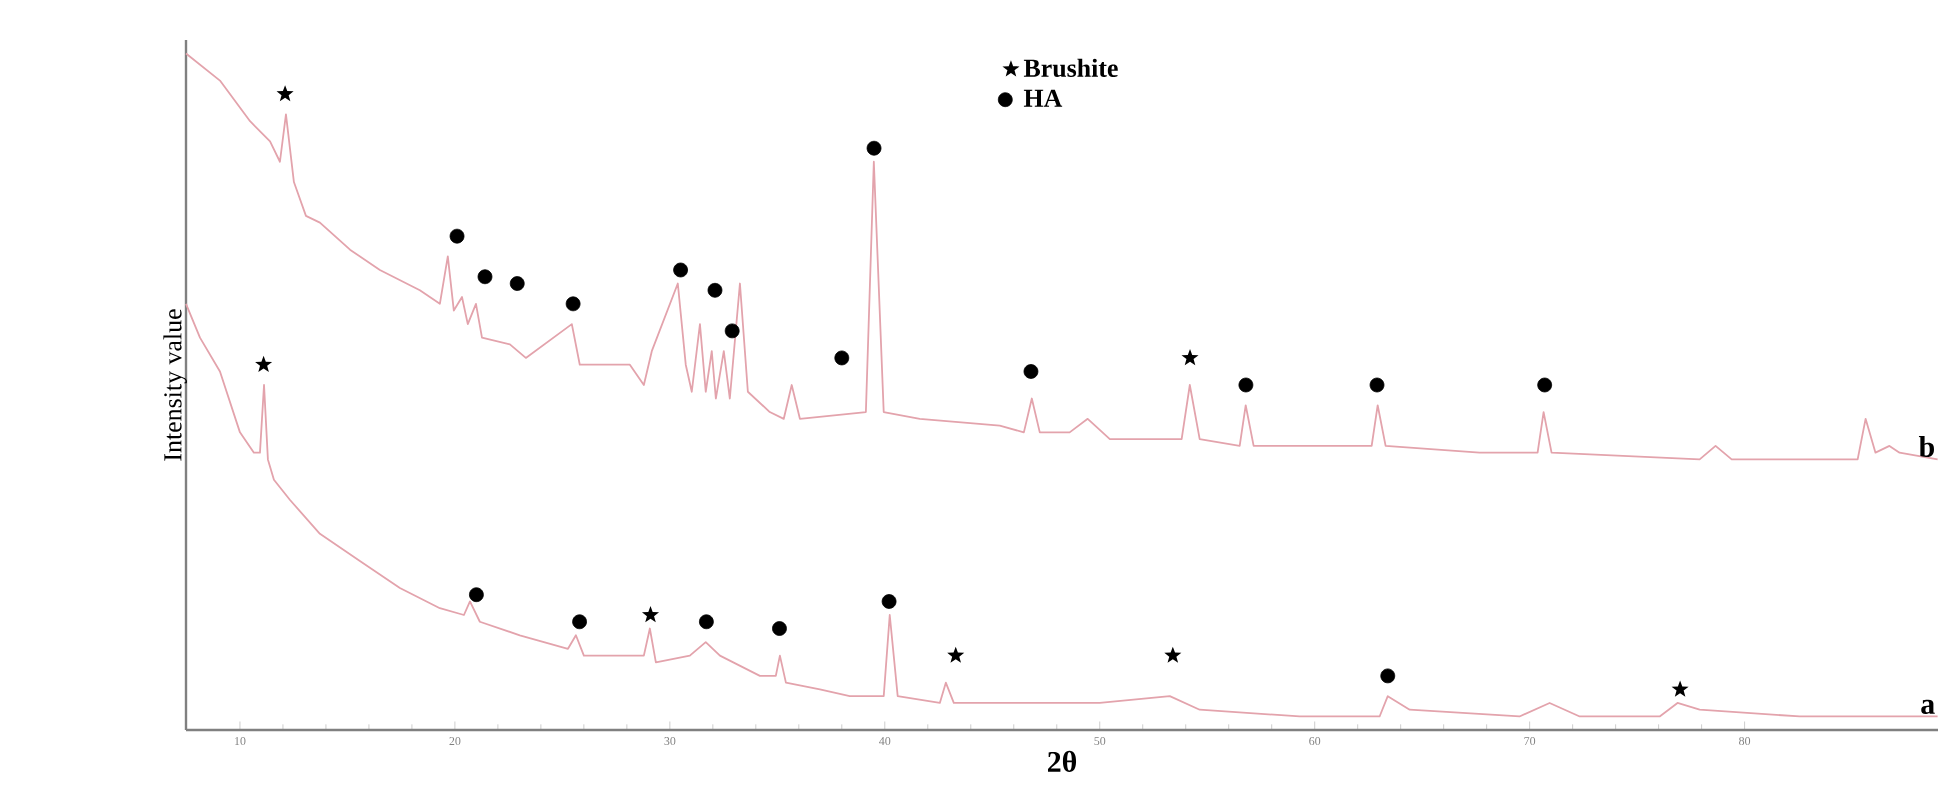 Image resolution: width=1938 pixels, height=804 pixels. What do you see at coordinates (1070, 67) in the screenshot?
I see `legend-label: Brushite` at bounding box center [1070, 67].